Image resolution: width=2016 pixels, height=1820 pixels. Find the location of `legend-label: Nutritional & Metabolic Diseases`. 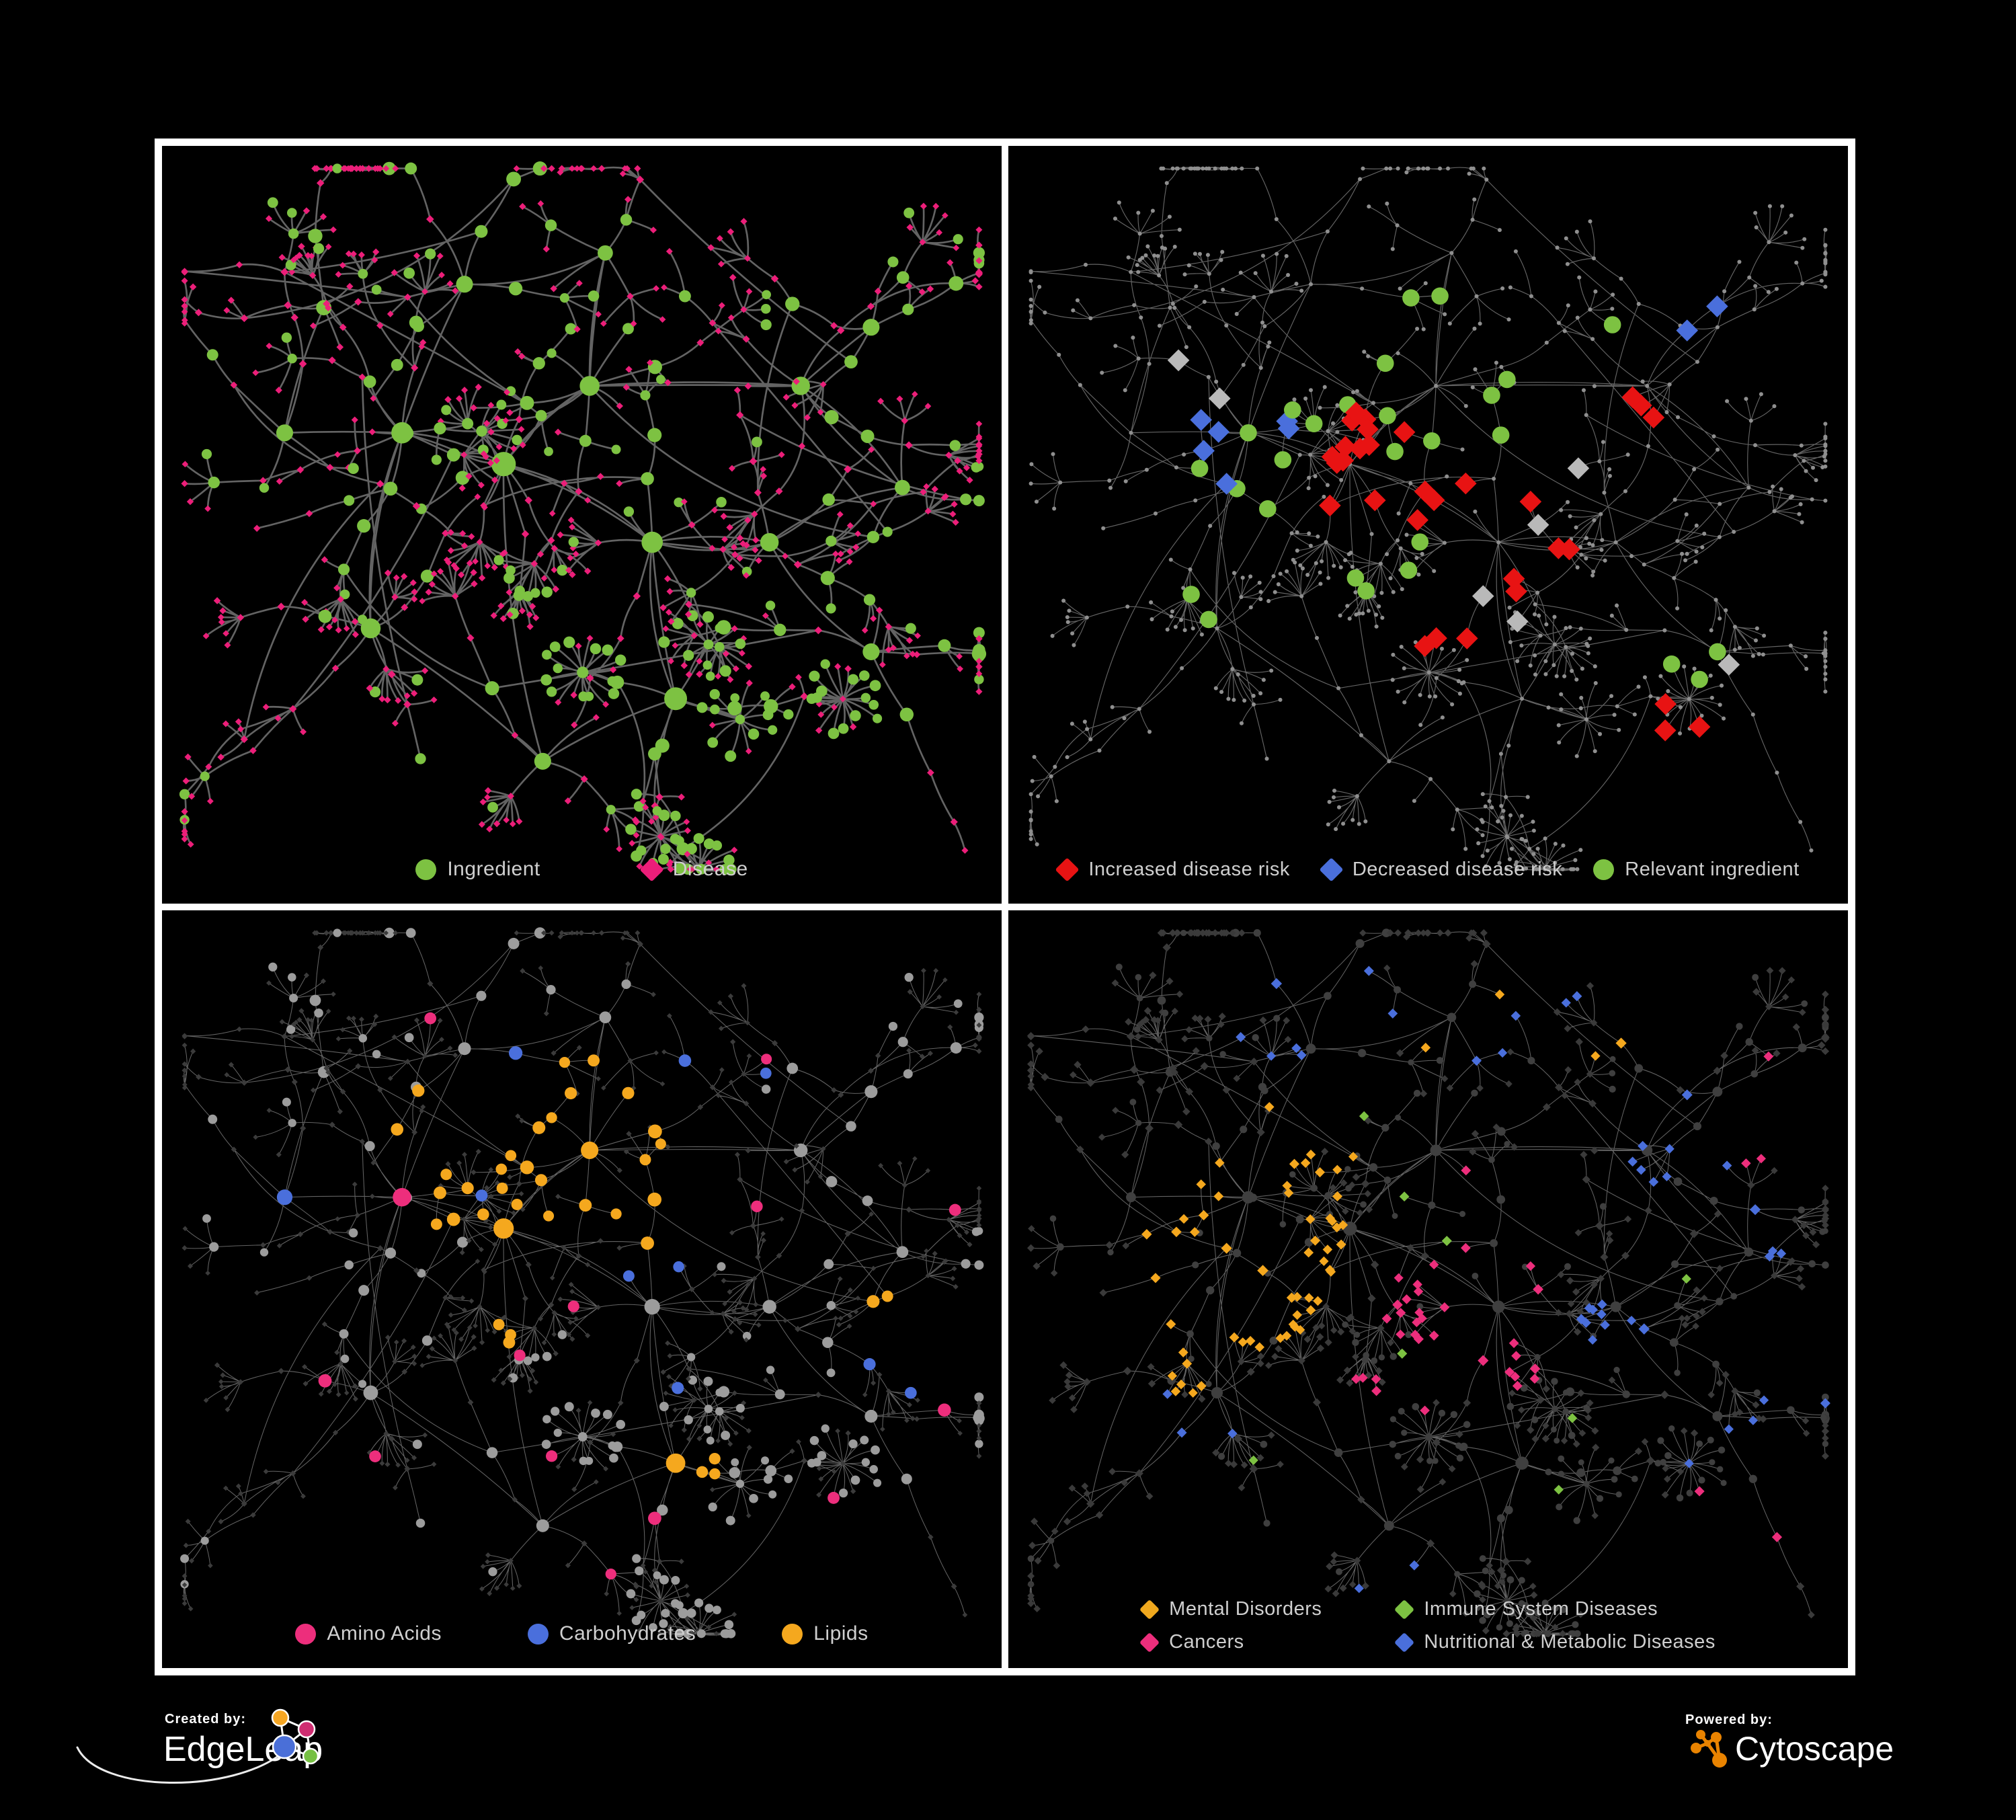

legend-label: Nutritional & Metabolic Diseases is located at coordinates (1570, 1642).